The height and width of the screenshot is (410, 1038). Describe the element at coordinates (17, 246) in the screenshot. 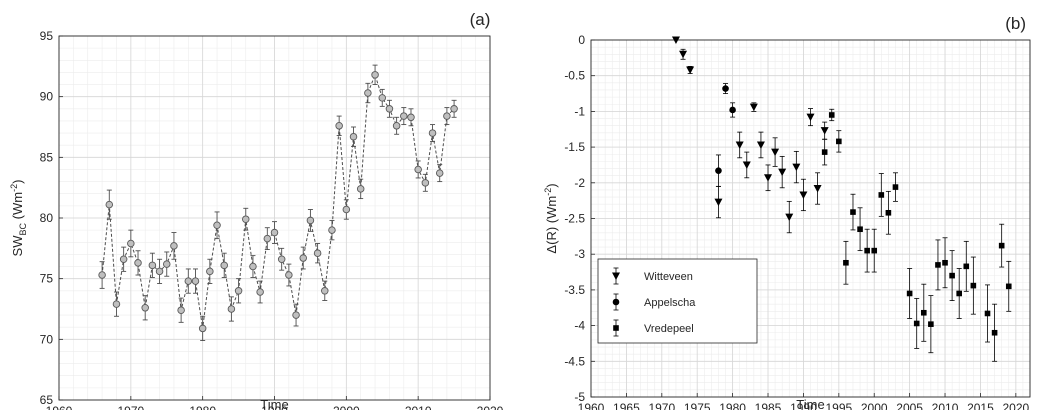

I see `y-label-main: SW` at that location.